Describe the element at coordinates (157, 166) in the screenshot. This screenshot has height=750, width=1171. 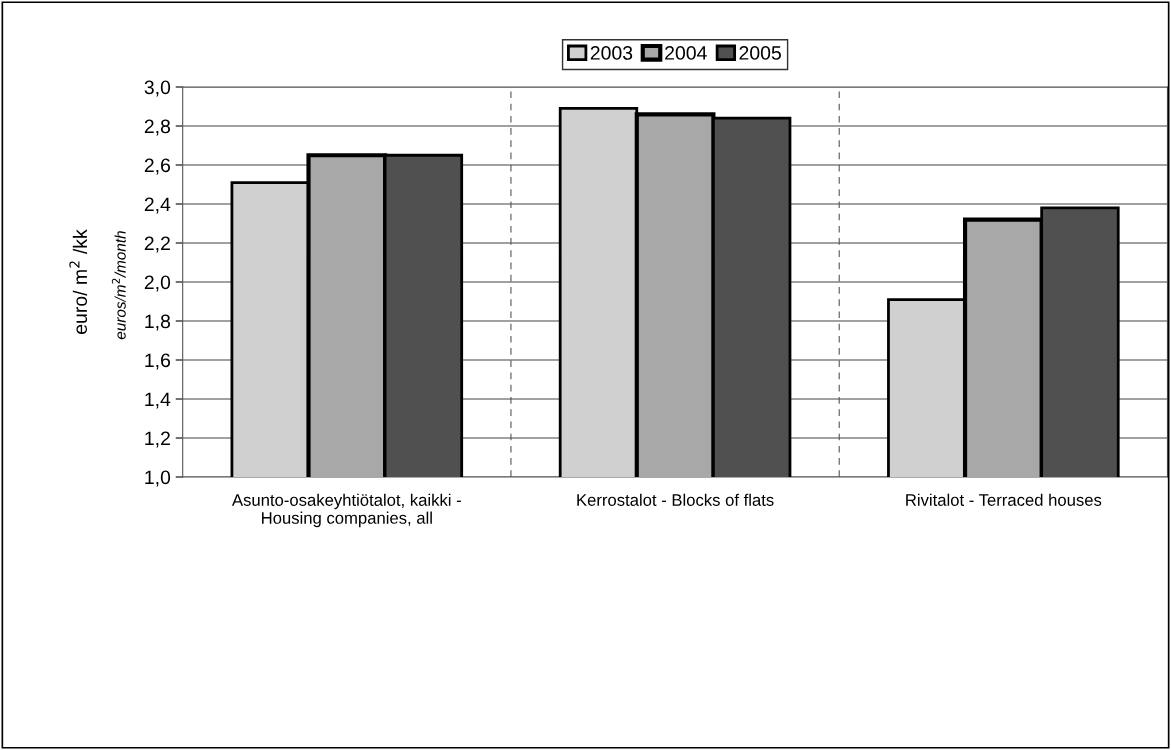
I see `y-tick-label: 2,6` at that location.